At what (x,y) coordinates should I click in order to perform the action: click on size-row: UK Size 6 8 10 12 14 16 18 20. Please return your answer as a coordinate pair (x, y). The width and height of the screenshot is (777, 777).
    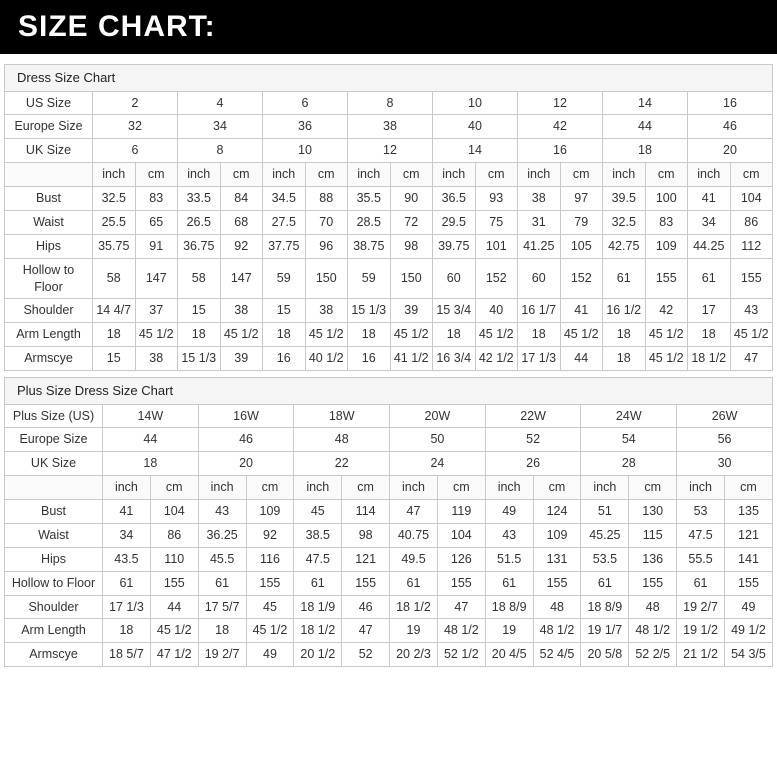
    Looking at the image, I should click on (388, 151).